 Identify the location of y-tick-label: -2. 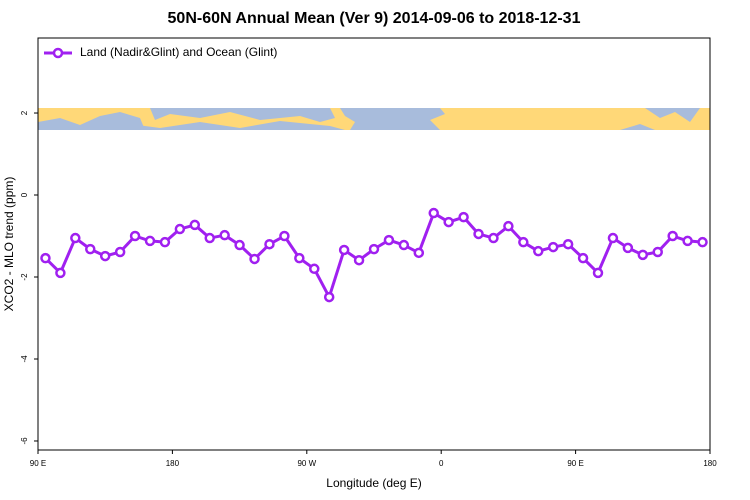
(24, 277).